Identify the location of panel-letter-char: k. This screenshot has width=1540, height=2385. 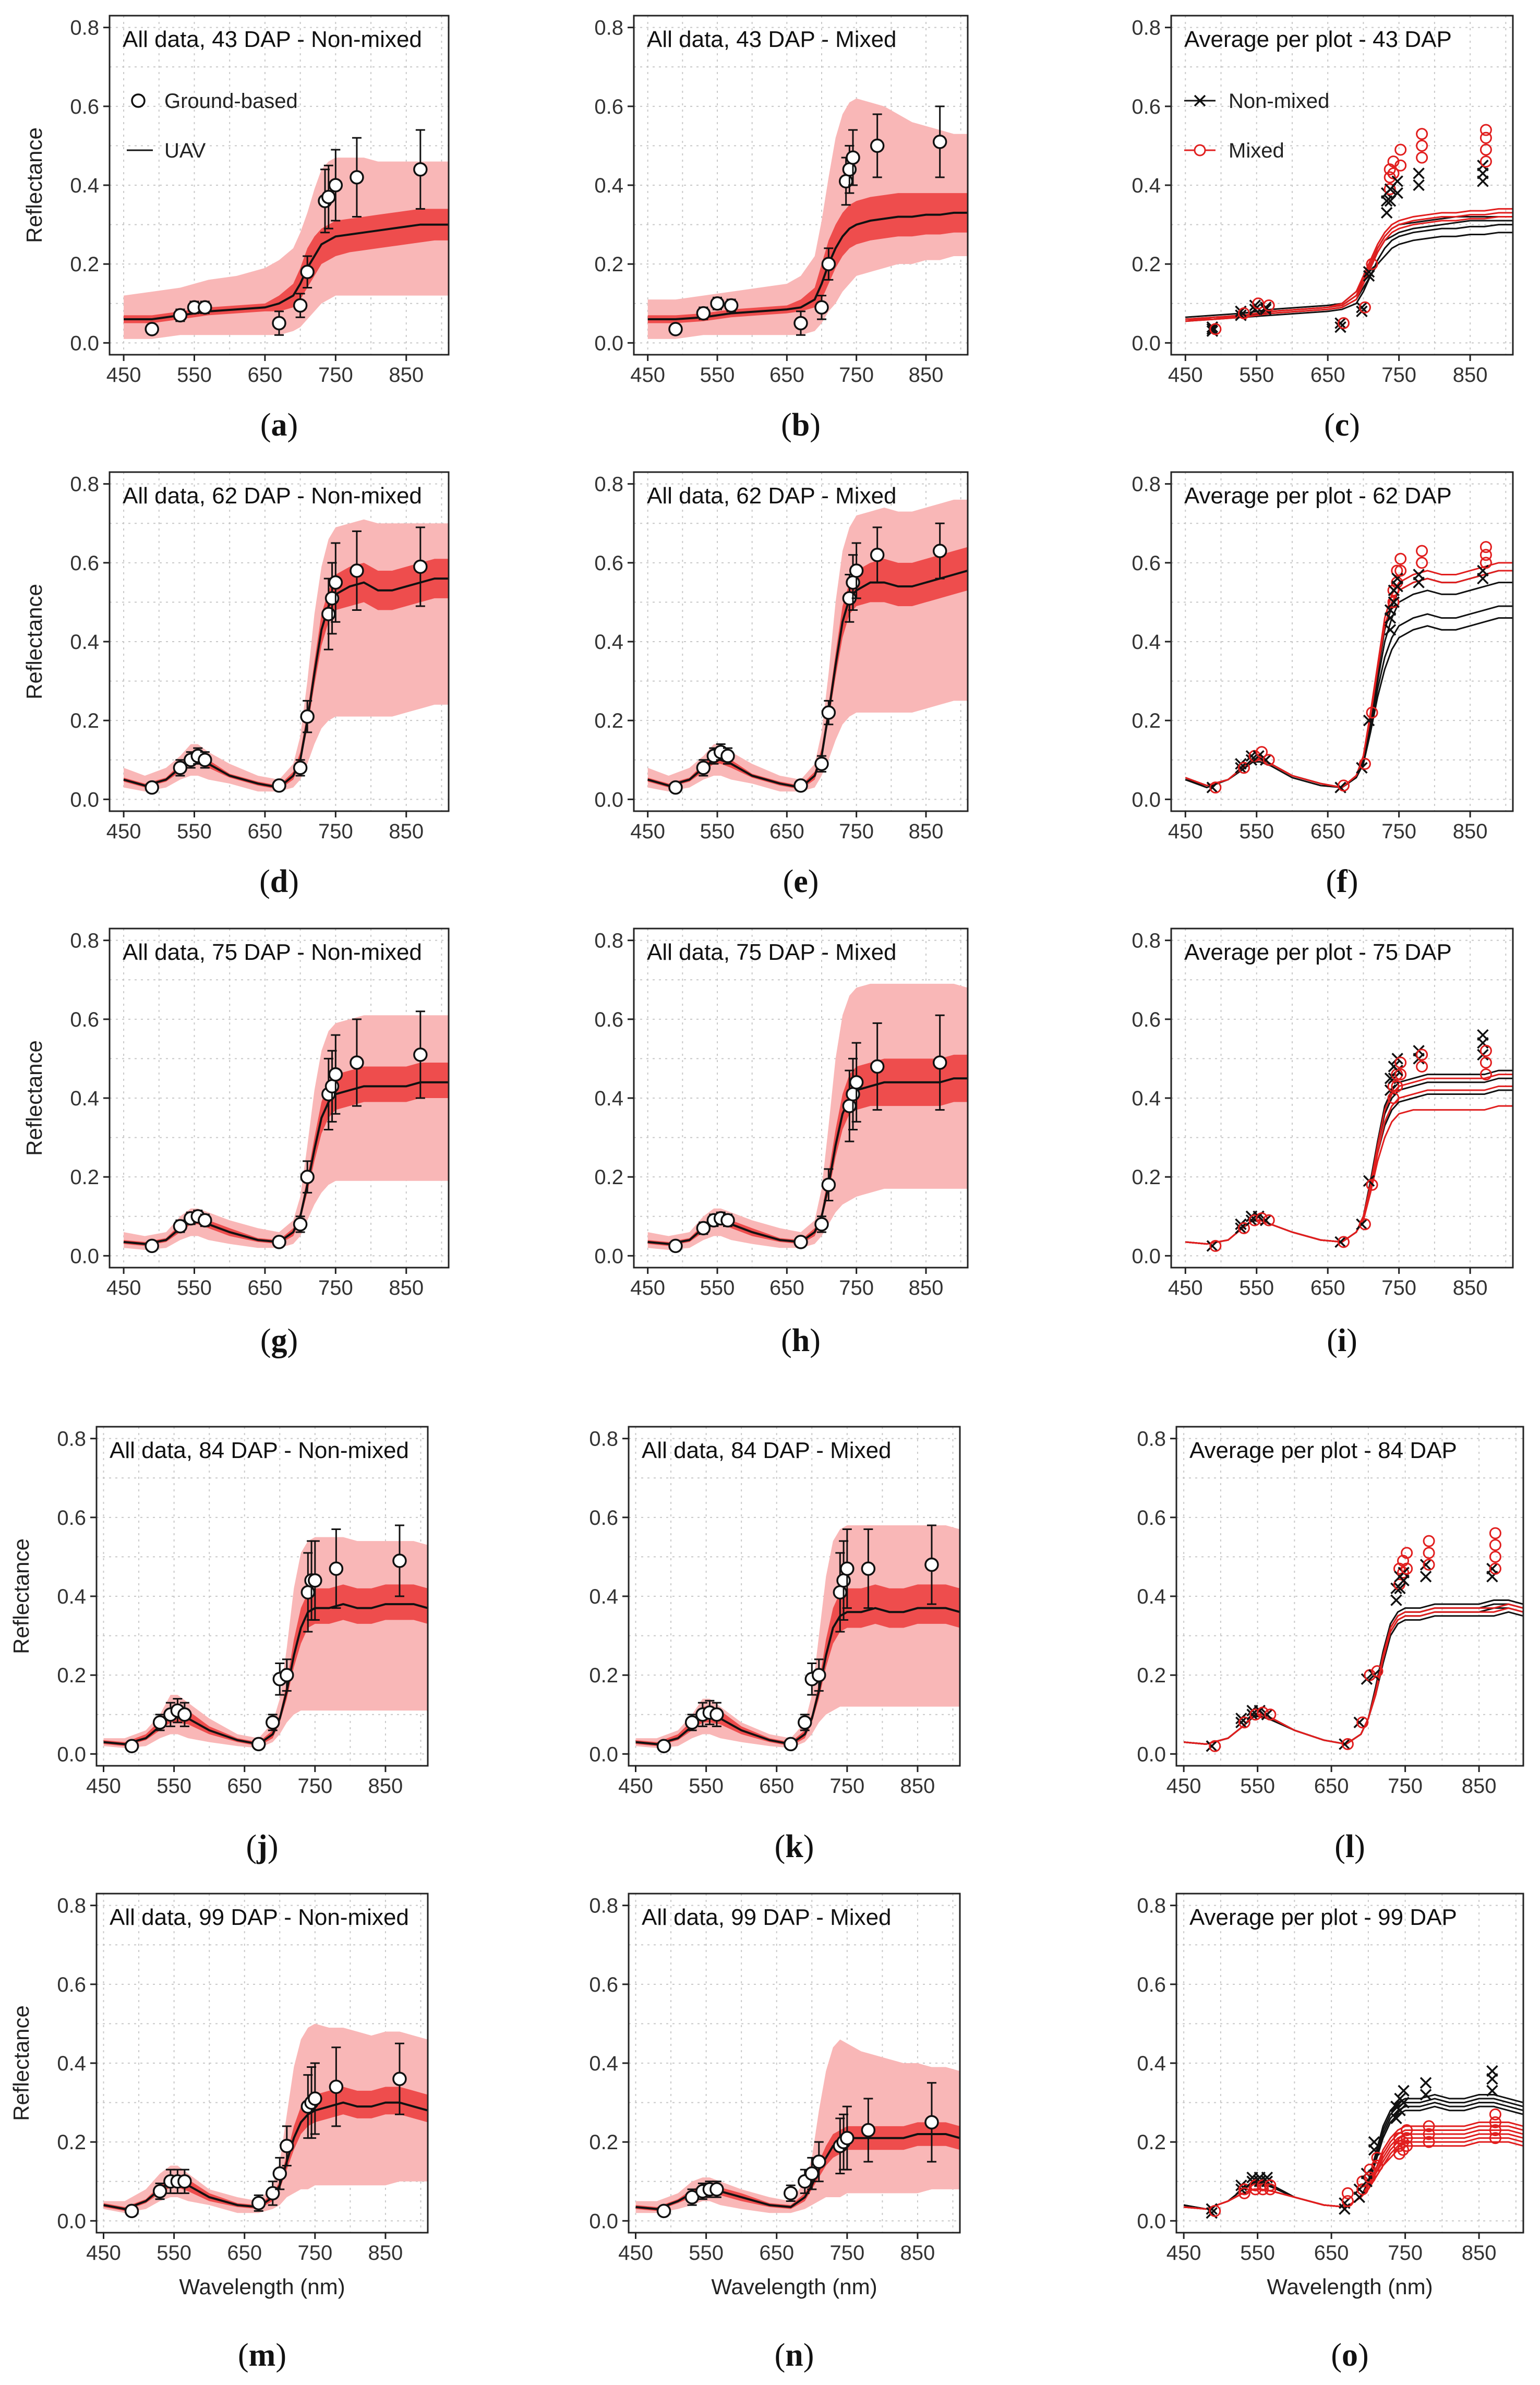
(794, 1846).